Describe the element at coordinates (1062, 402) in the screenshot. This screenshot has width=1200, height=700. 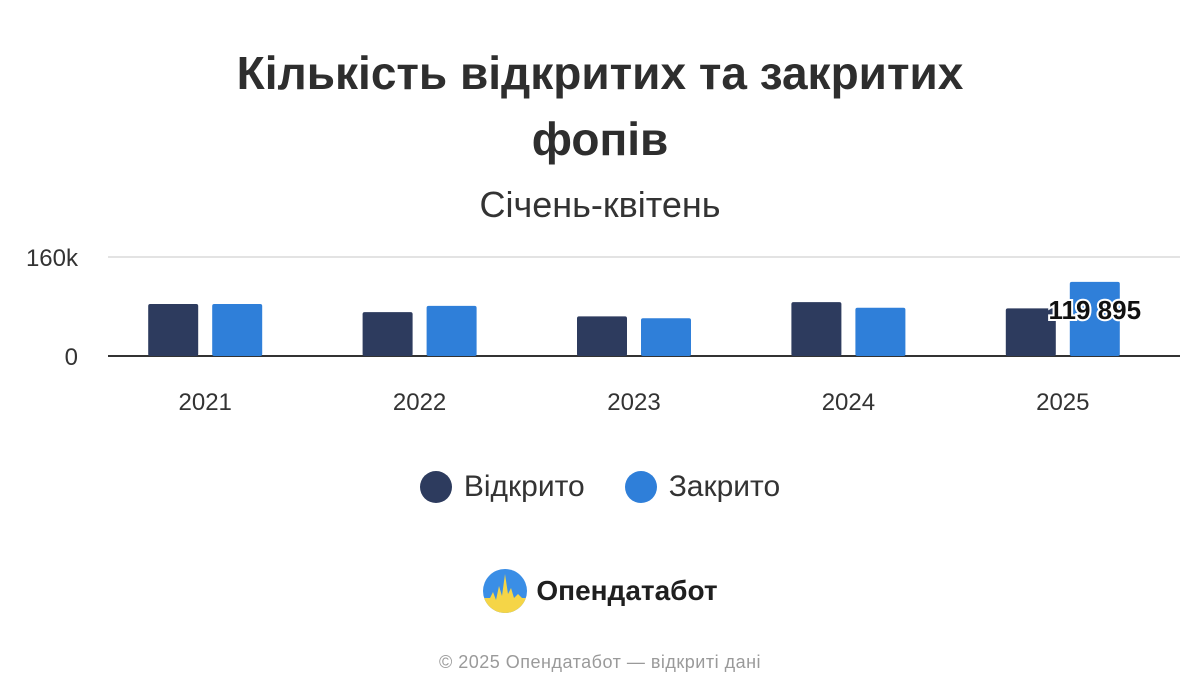
I see `x-tick-label: 2025` at that location.